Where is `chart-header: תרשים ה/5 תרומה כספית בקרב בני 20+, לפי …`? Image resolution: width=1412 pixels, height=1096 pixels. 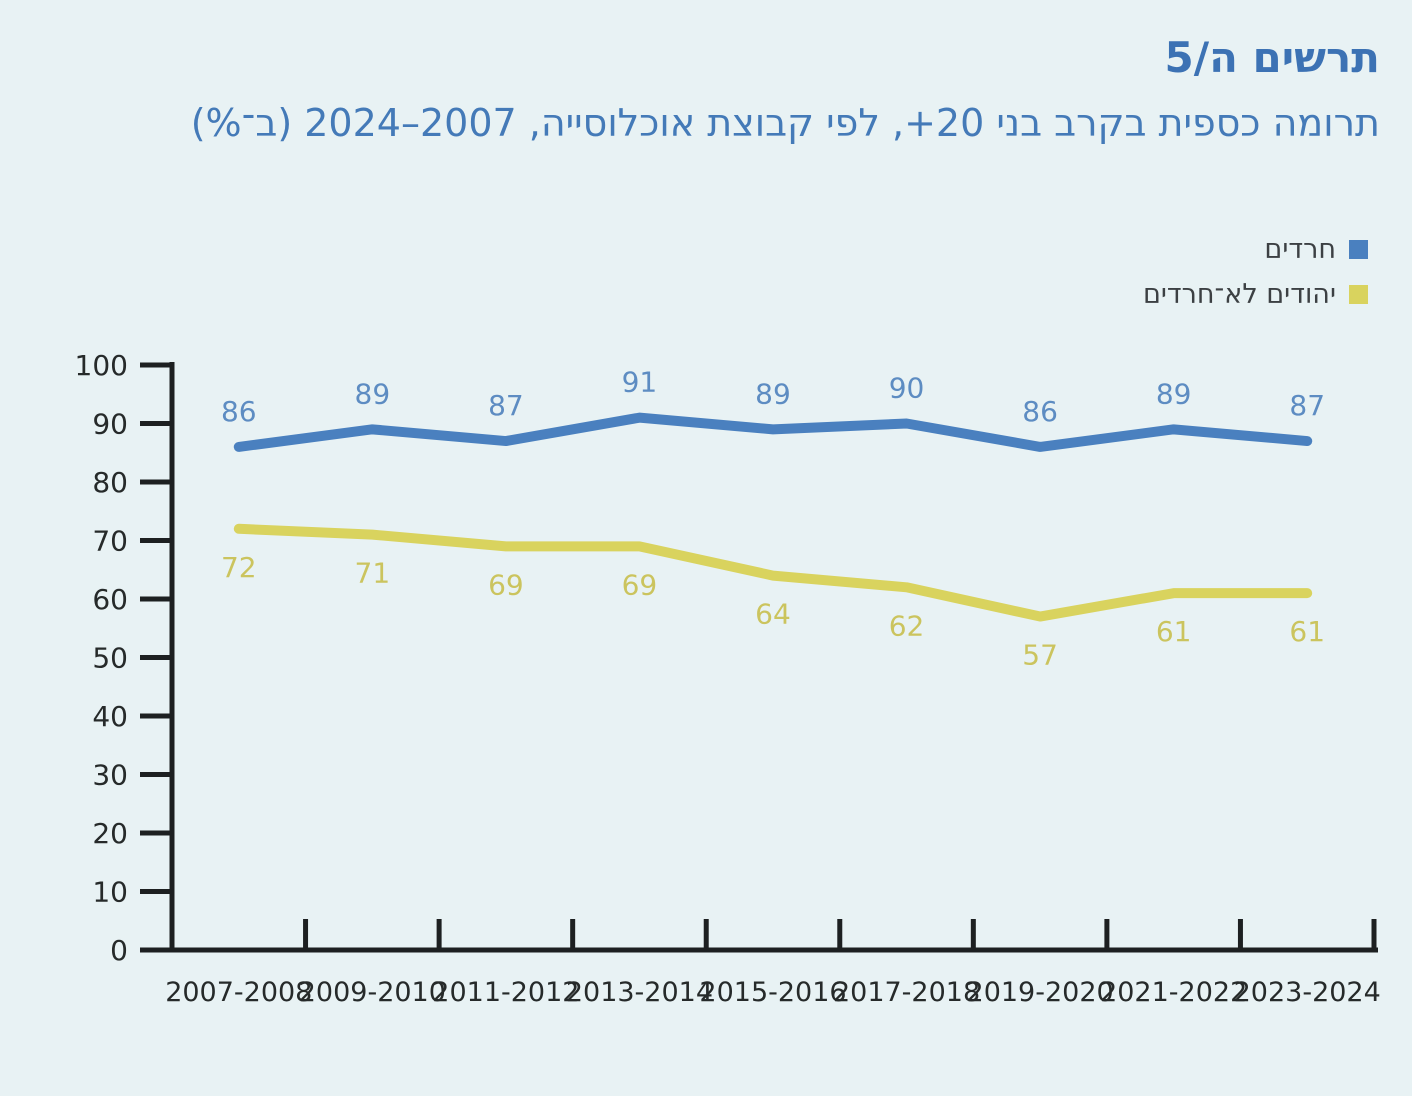
chart-header: תרשים ה/5 תרומה כספית בקרב בני 20+, לפי … is located at coordinates (785, 89).